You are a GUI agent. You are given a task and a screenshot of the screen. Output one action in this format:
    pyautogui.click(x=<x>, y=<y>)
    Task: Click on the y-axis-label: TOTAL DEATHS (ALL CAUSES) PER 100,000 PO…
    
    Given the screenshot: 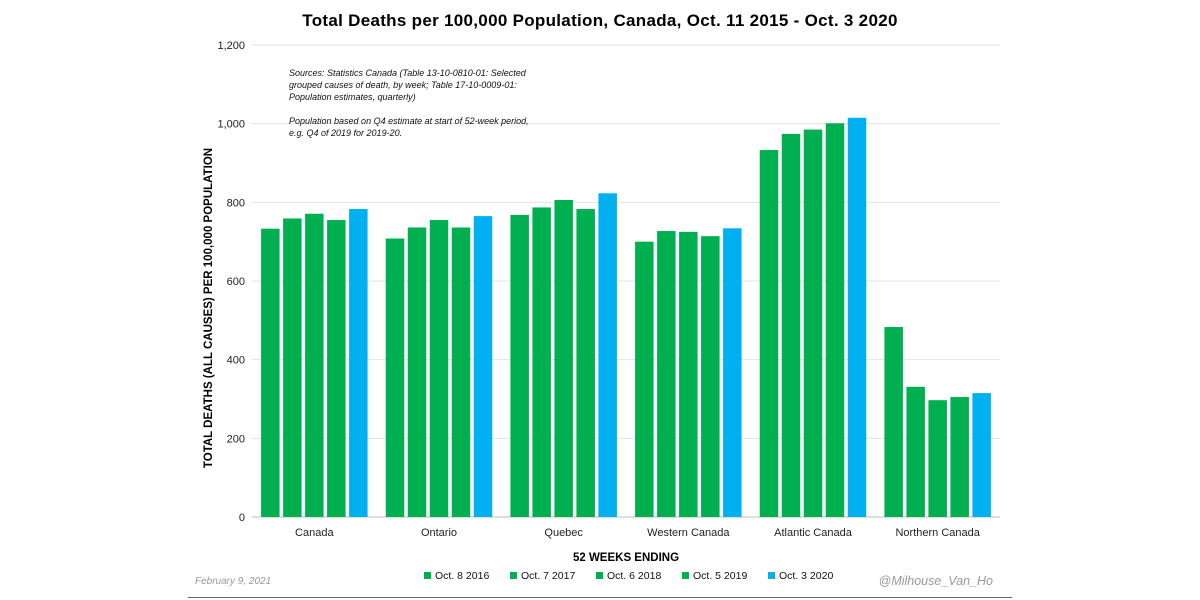 What is the action you would take?
    pyautogui.click(x=209, y=308)
    